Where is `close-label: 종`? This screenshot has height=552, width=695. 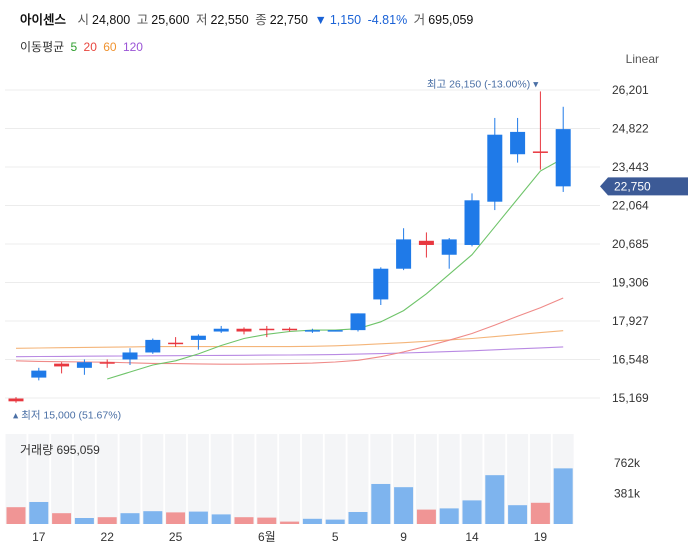
close-label: 종 is located at coordinates (261, 20).